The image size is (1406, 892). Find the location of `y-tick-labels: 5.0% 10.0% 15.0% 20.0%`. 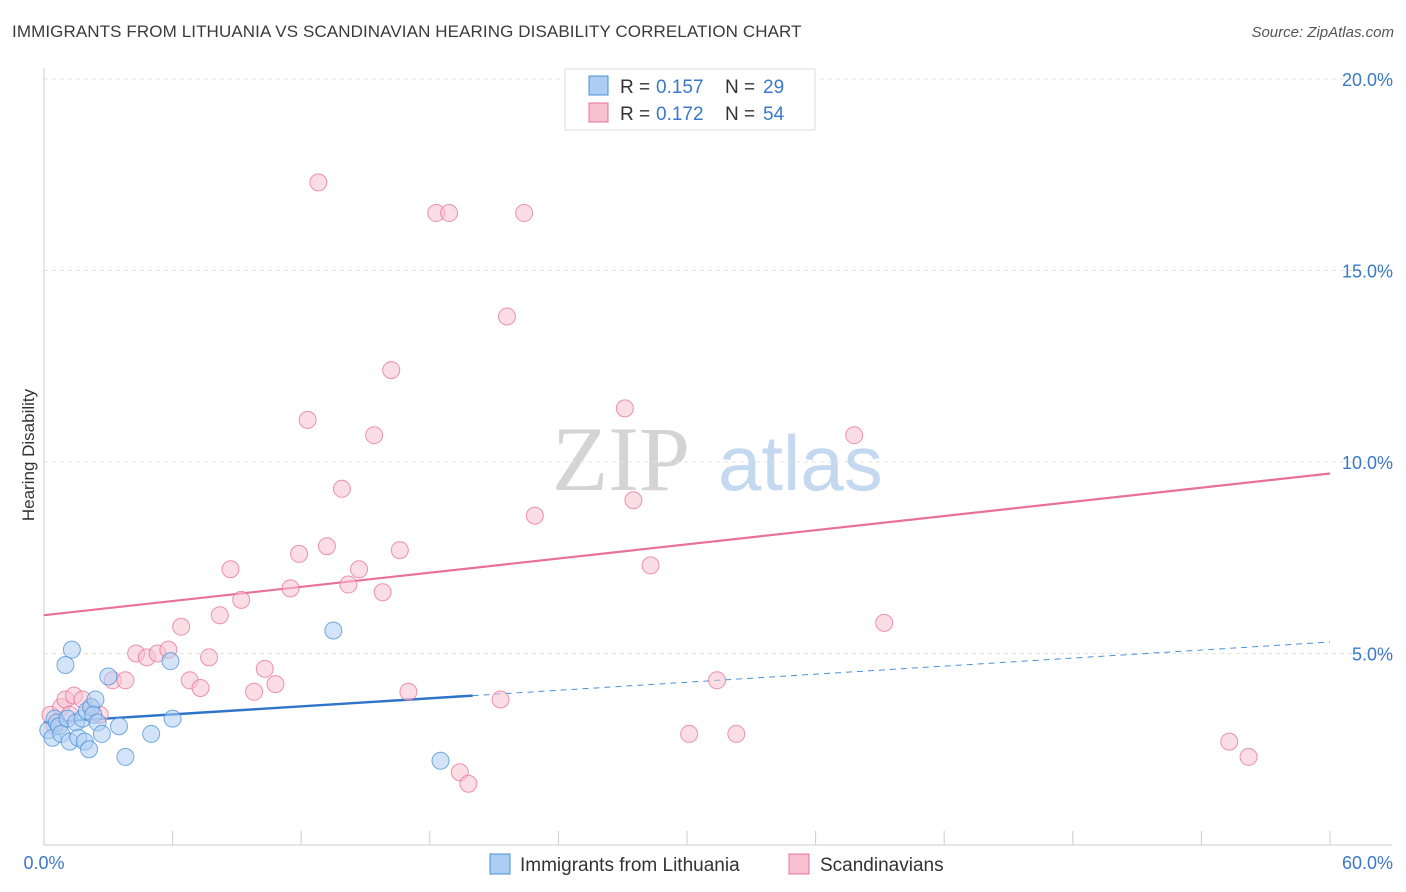

y-tick-labels: 5.0% 10.0% 15.0% 20.0% is located at coordinates (1367, 367).